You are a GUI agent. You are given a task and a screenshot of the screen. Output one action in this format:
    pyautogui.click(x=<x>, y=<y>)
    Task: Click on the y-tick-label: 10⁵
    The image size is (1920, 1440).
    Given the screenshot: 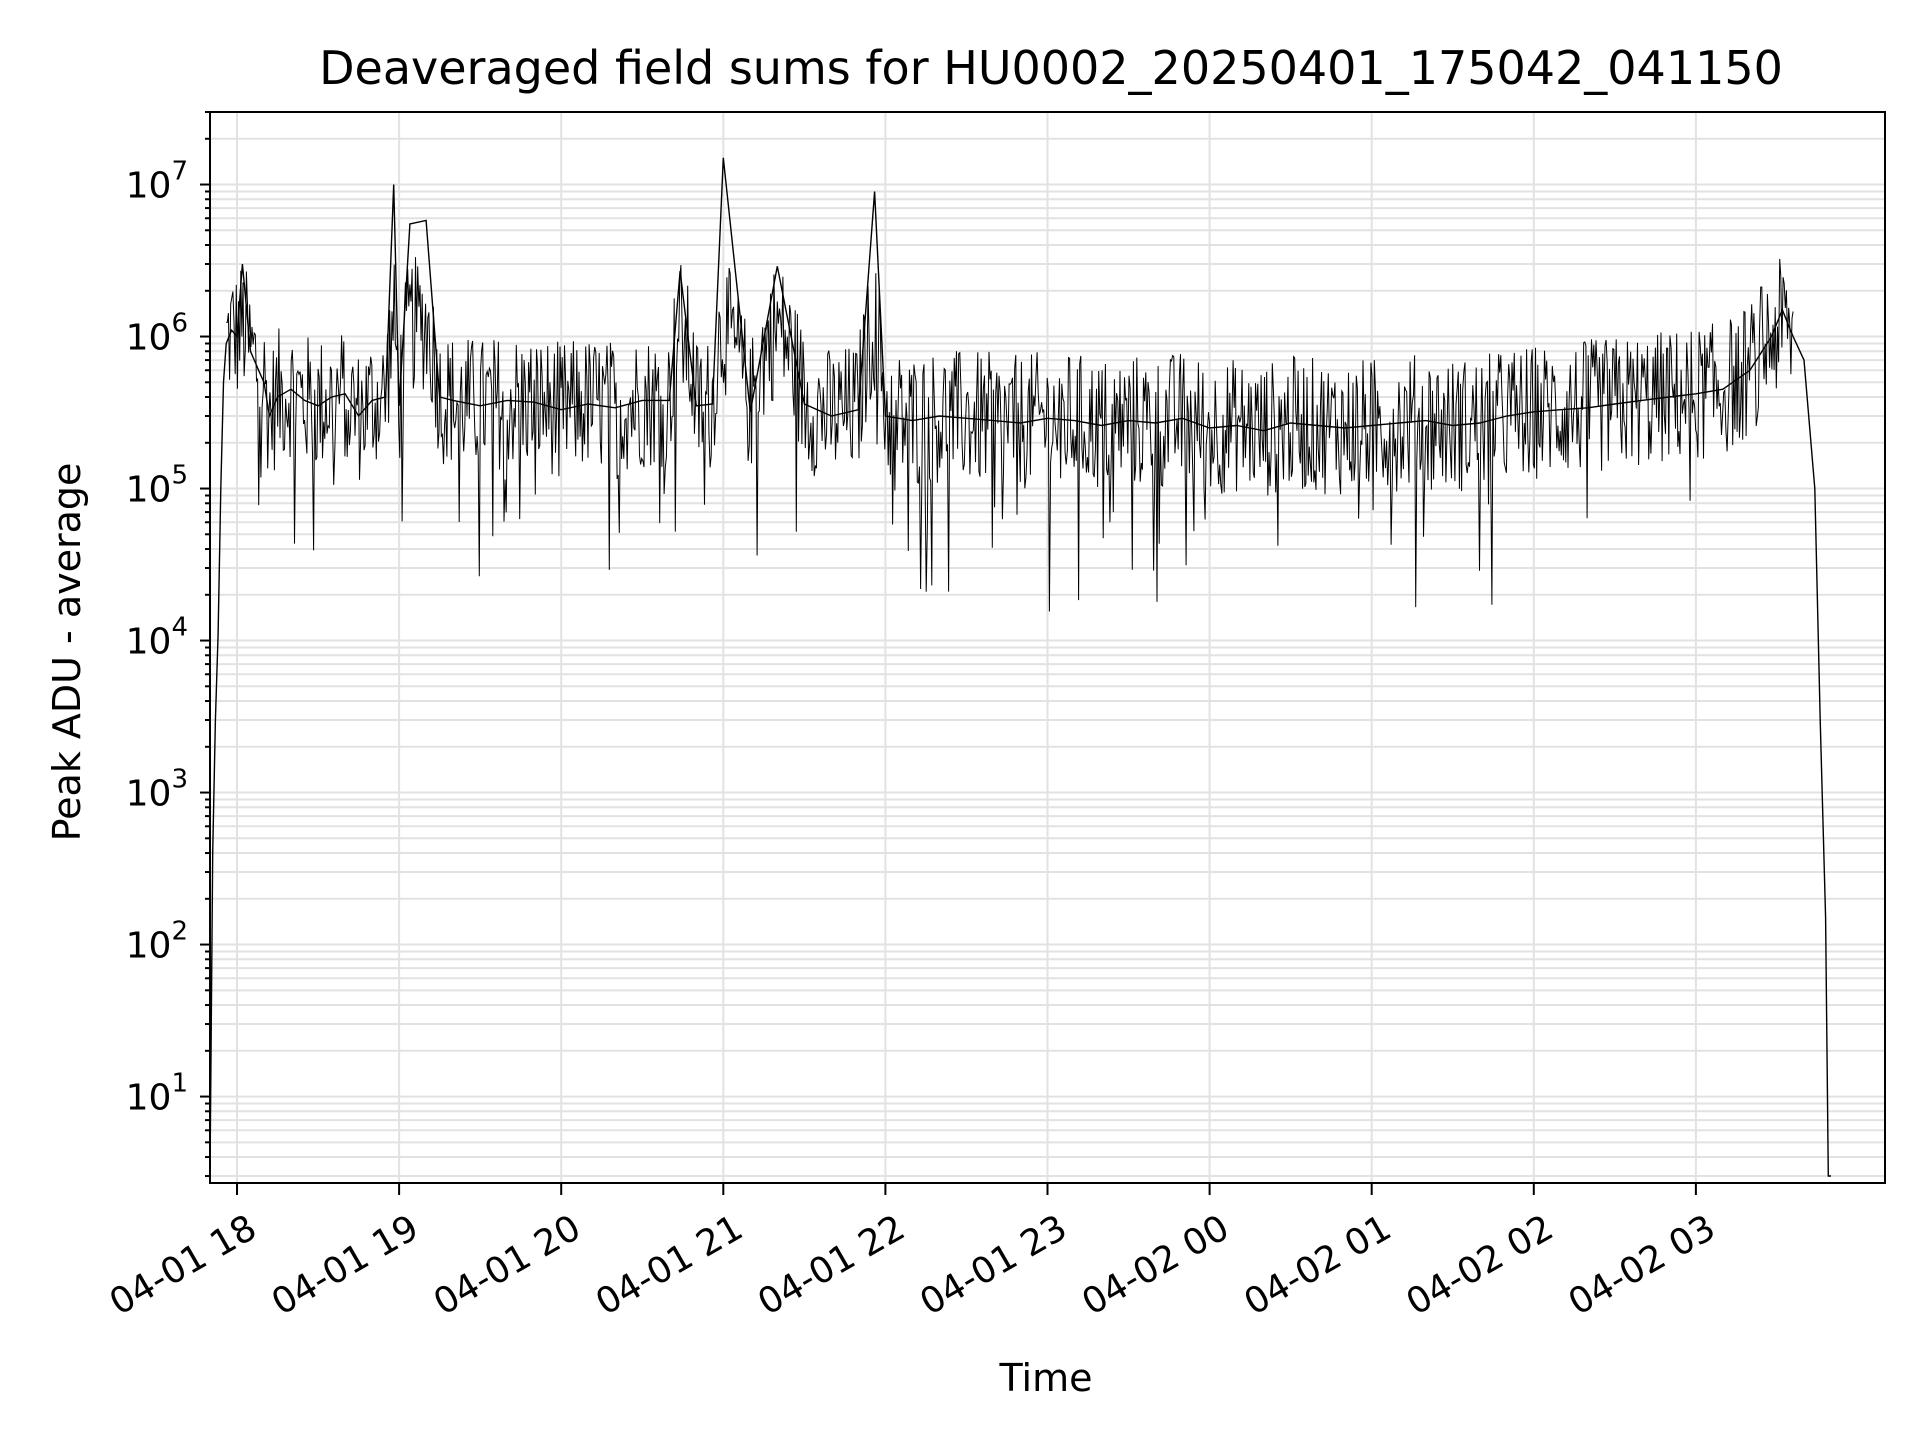 What is the action you would take?
    pyautogui.click(x=157, y=486)
    